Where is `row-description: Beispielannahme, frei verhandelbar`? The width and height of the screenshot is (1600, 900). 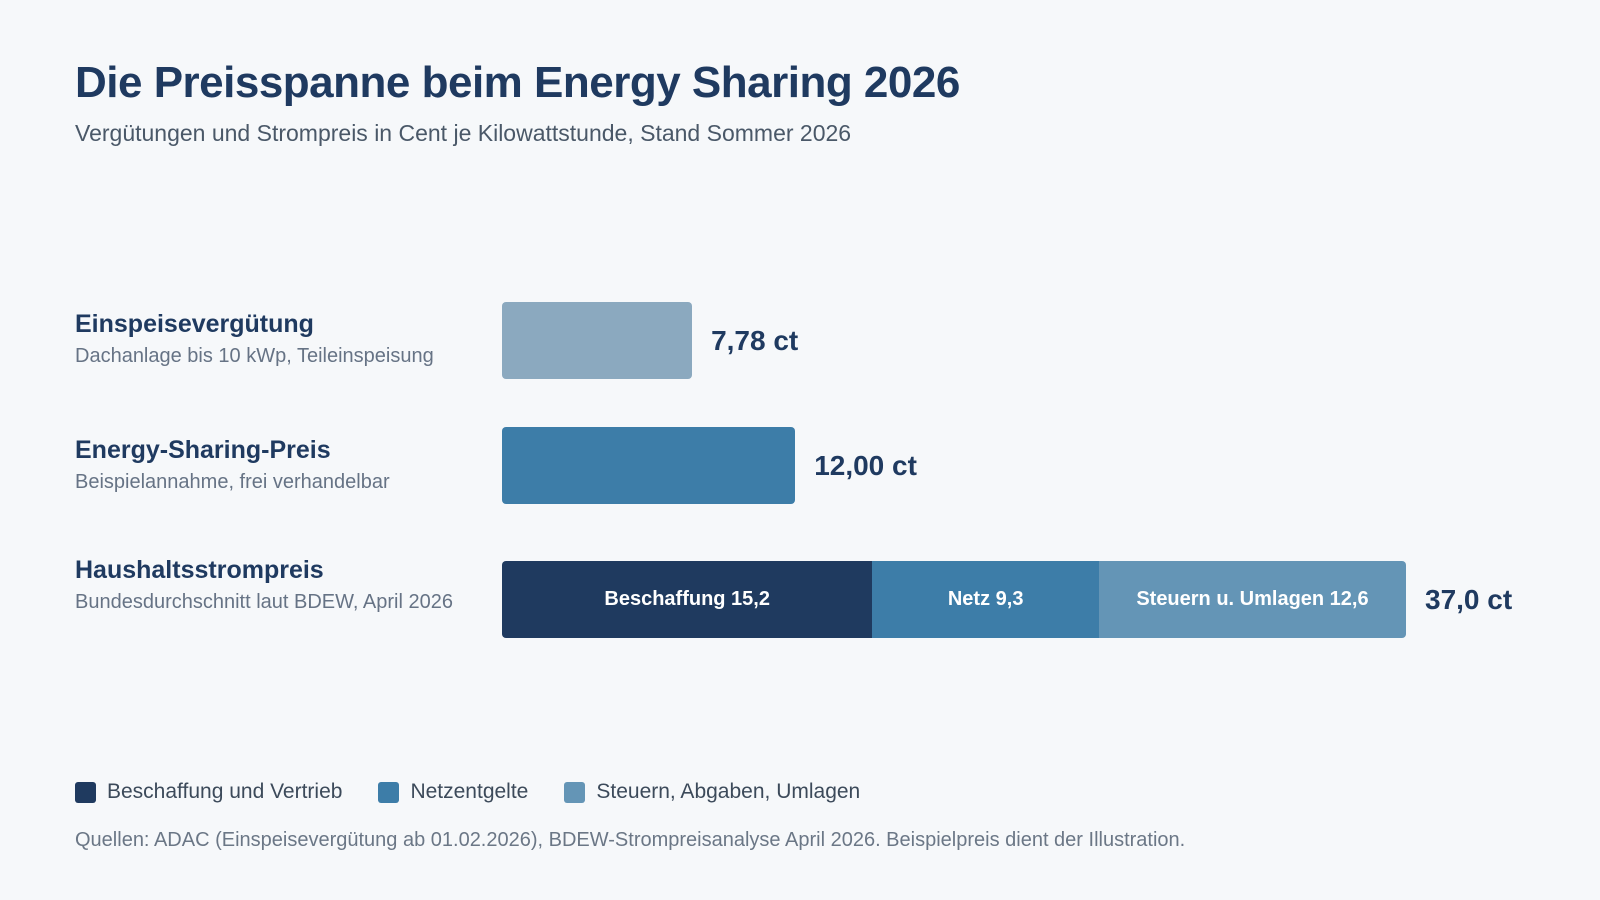 row-description: Beispielannahme, frei verhandelbar is located at coordinates (232, 482).